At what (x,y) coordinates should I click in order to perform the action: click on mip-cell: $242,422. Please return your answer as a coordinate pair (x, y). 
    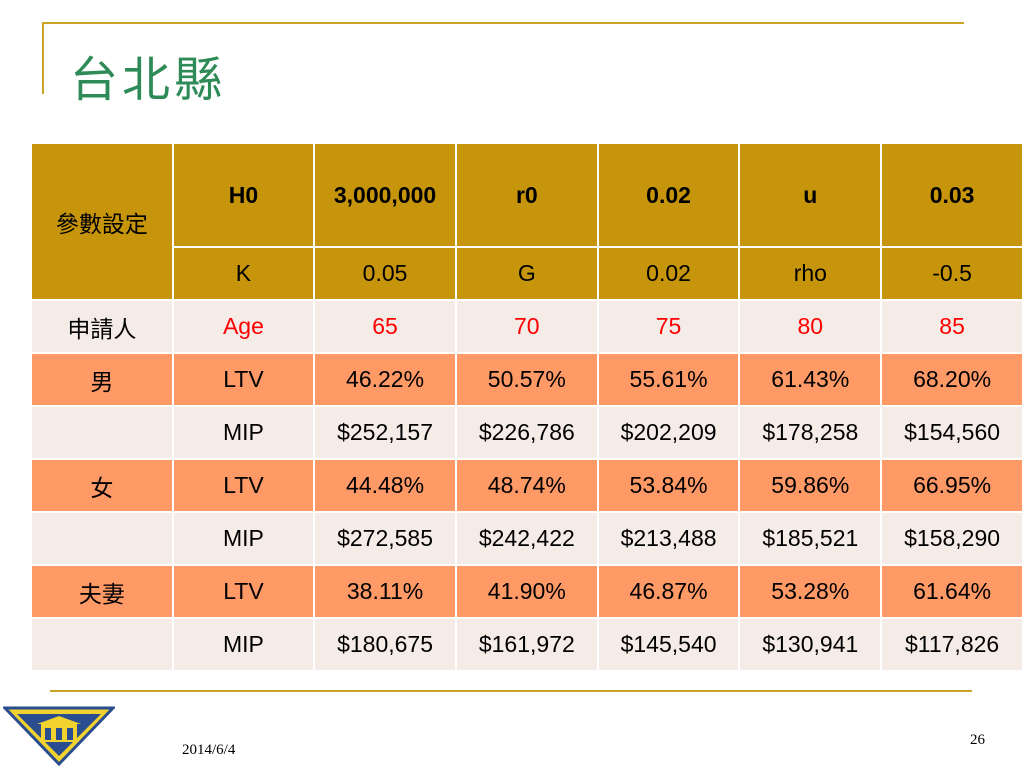
    Looking at the image, I should click on (526, 538).